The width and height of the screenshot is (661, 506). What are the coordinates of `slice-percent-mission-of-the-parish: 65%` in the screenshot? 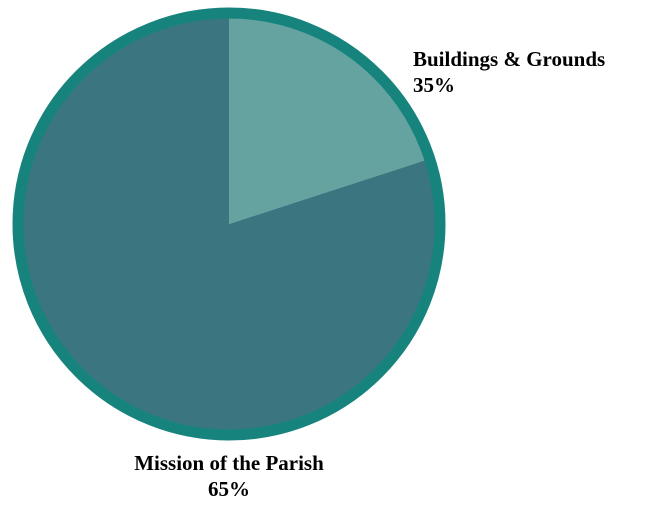 It's located at (229, 489).